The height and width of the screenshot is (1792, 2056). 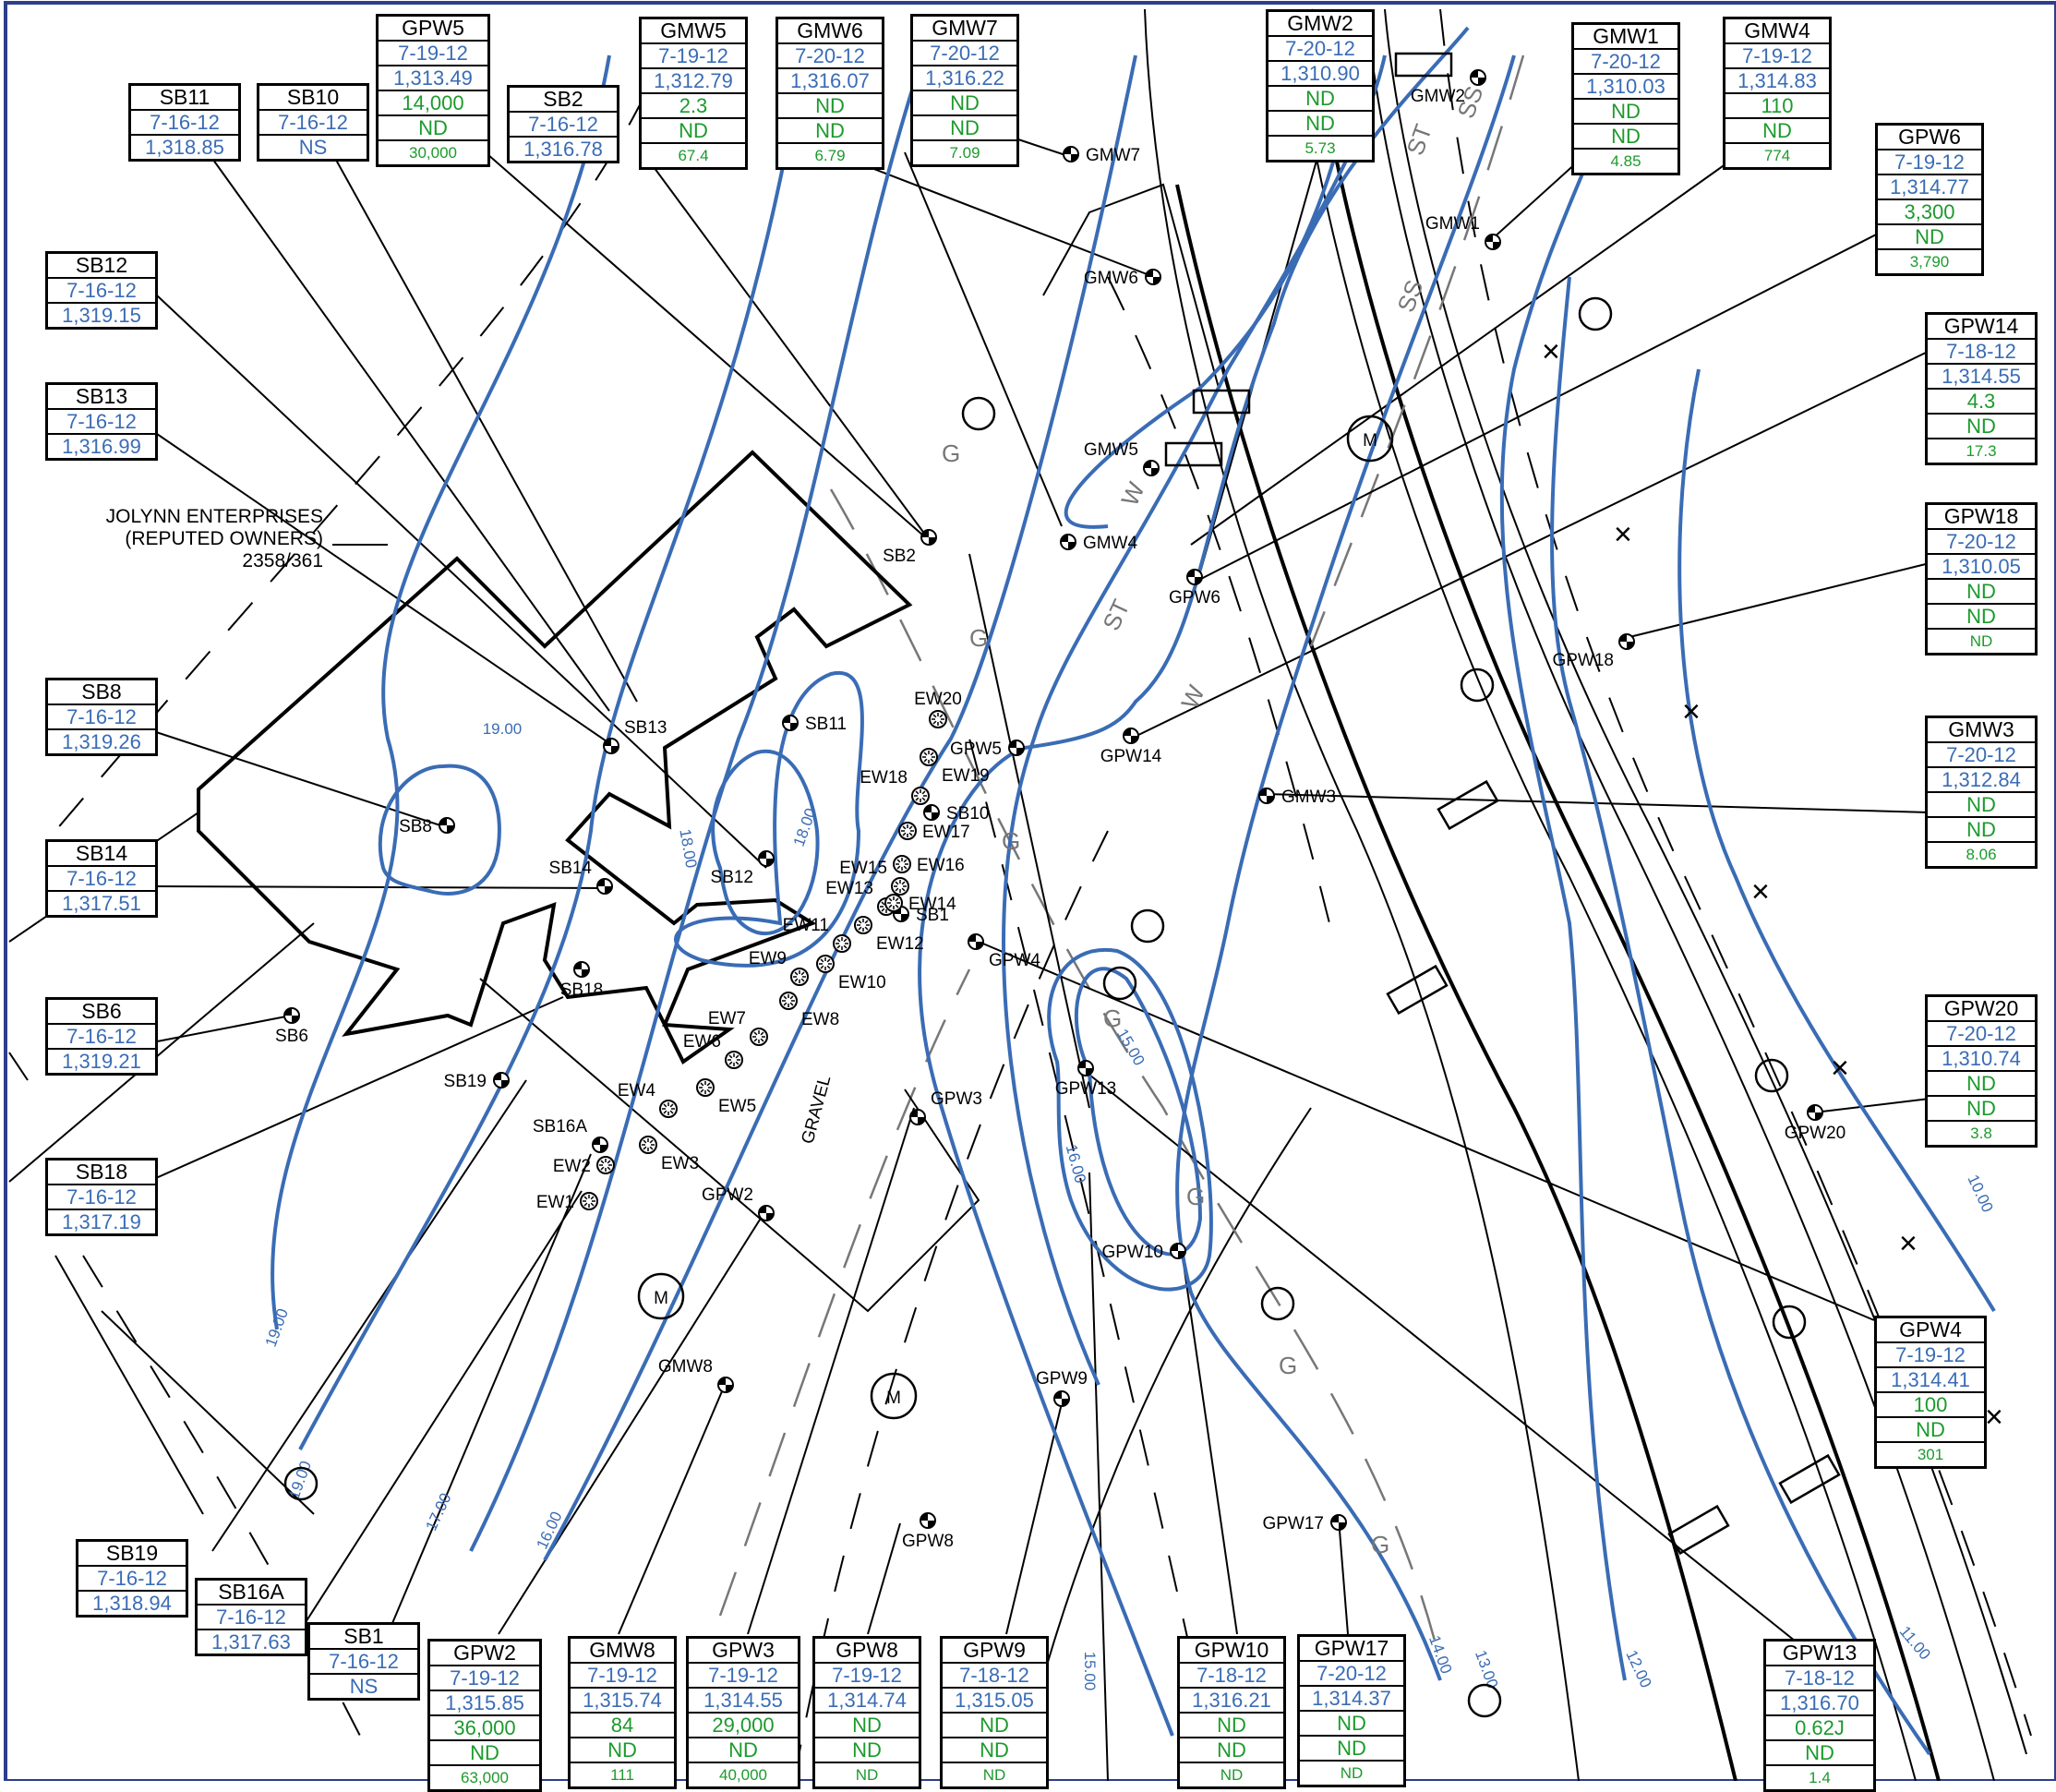 What do you see at coordinates (570, 1135) in the screenshot?
I see `monitoring-well-icon: SB16A` at bounding box center [570, 1135].